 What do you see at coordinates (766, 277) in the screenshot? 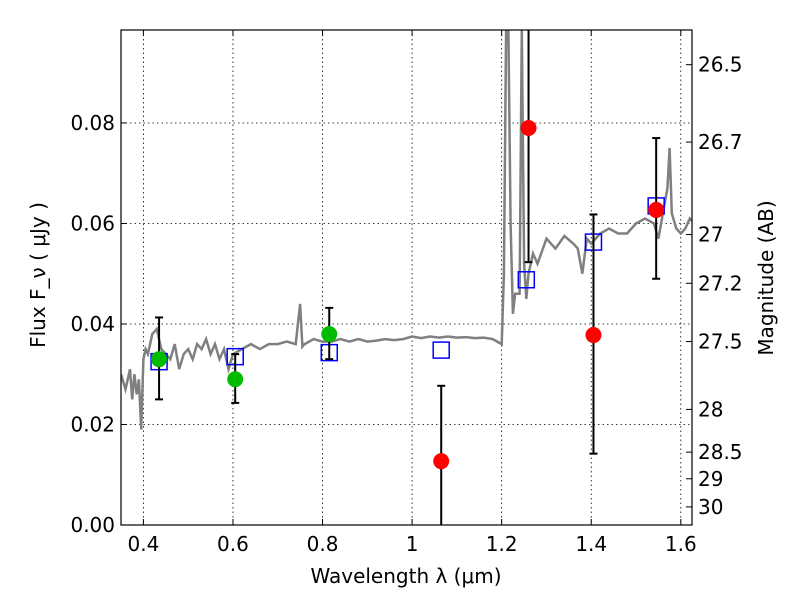
I see `right-axis-title: Magnitude (AB)` at bounding box center [766, 277].